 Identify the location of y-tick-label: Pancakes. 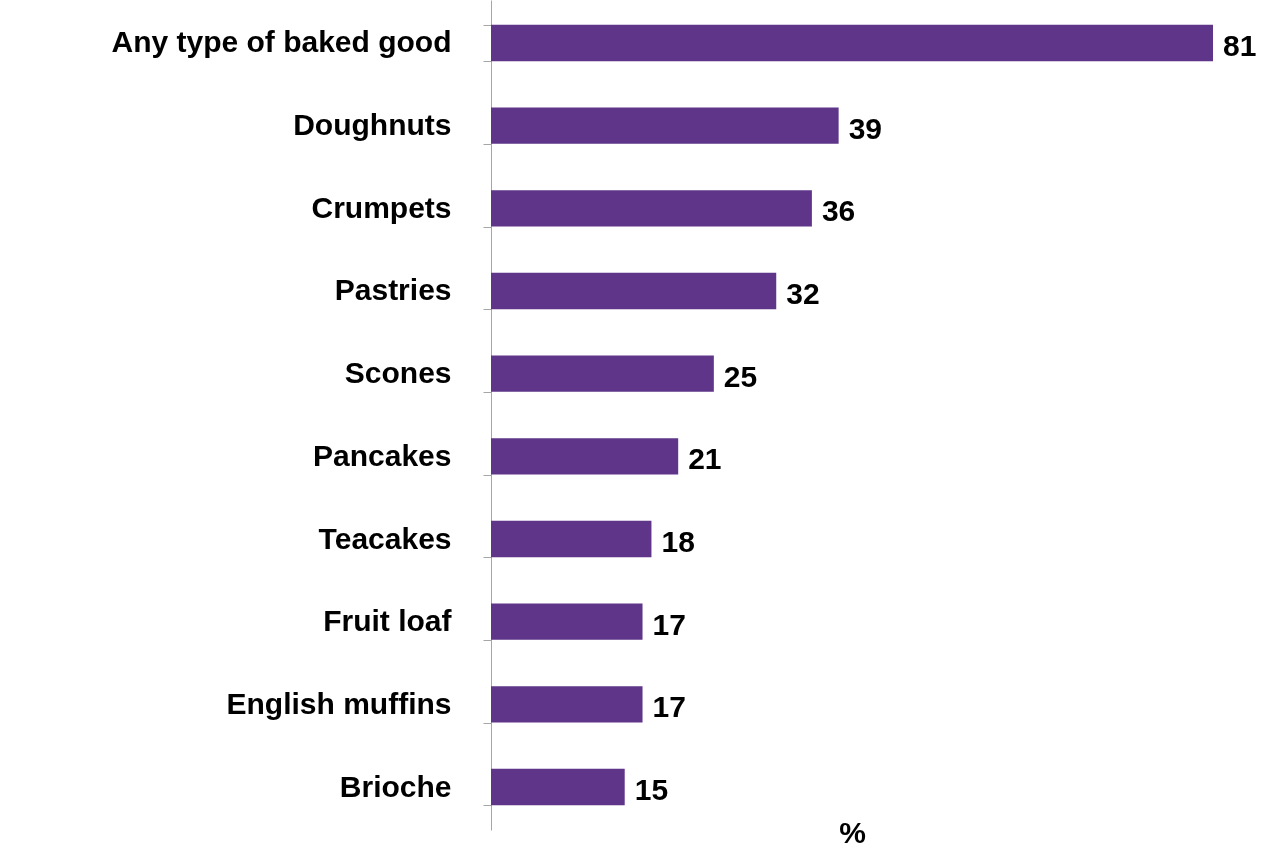
(382, 455).